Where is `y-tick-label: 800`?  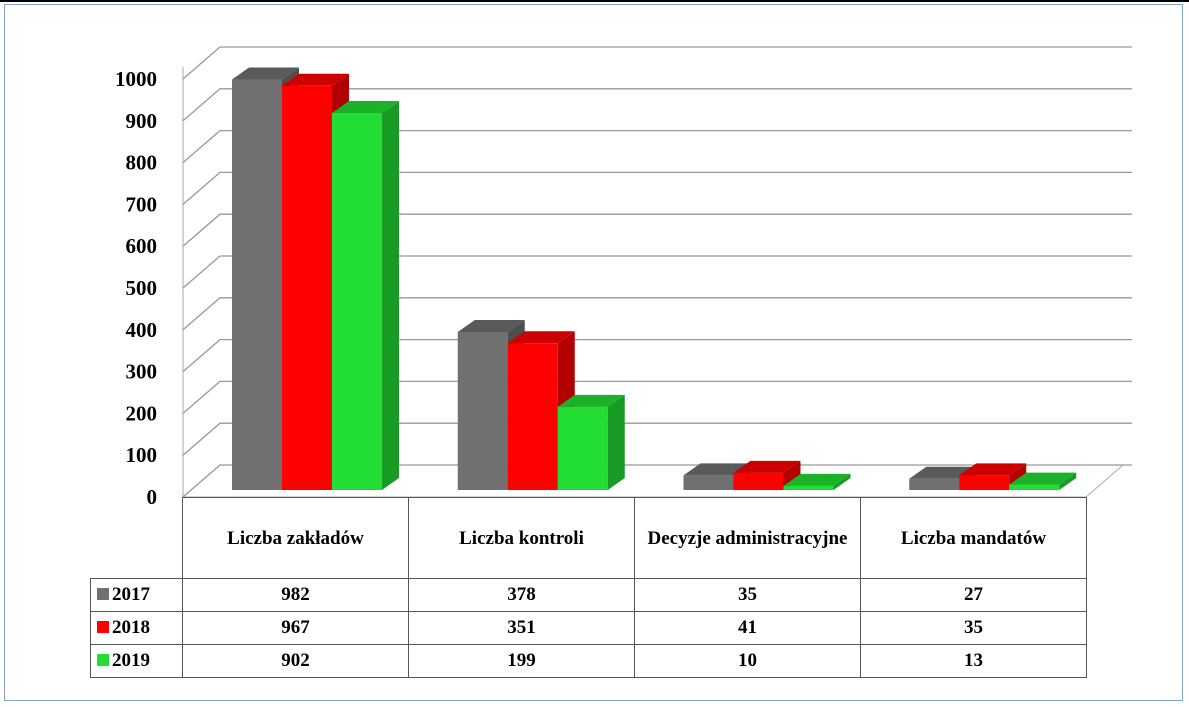
y-tick-label: 800 is located at coordinates (142, 163).